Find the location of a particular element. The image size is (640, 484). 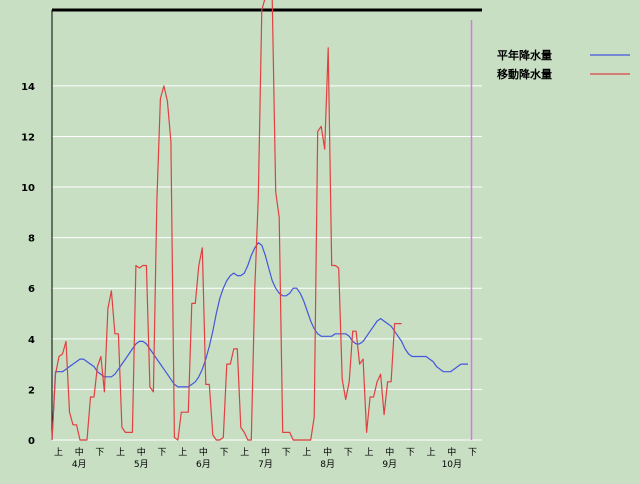

x-tick-label-20: 下 is located at coordinates (472, 453).